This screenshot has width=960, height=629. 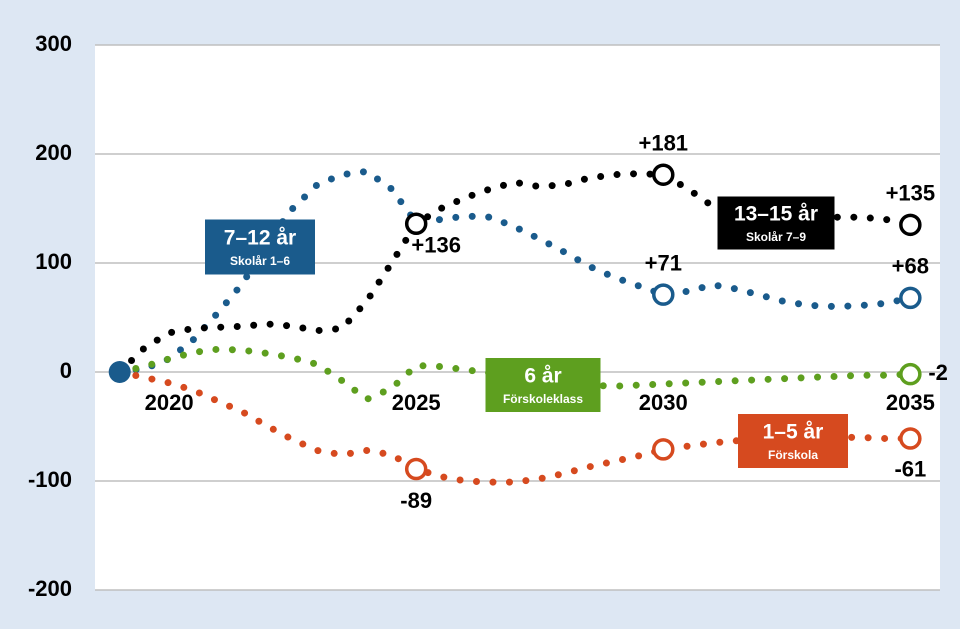 What do you see at coordinates (776, 214) in the screenshot?
I see `legend-label: 13–15 år` at bounding box center [776, 214].